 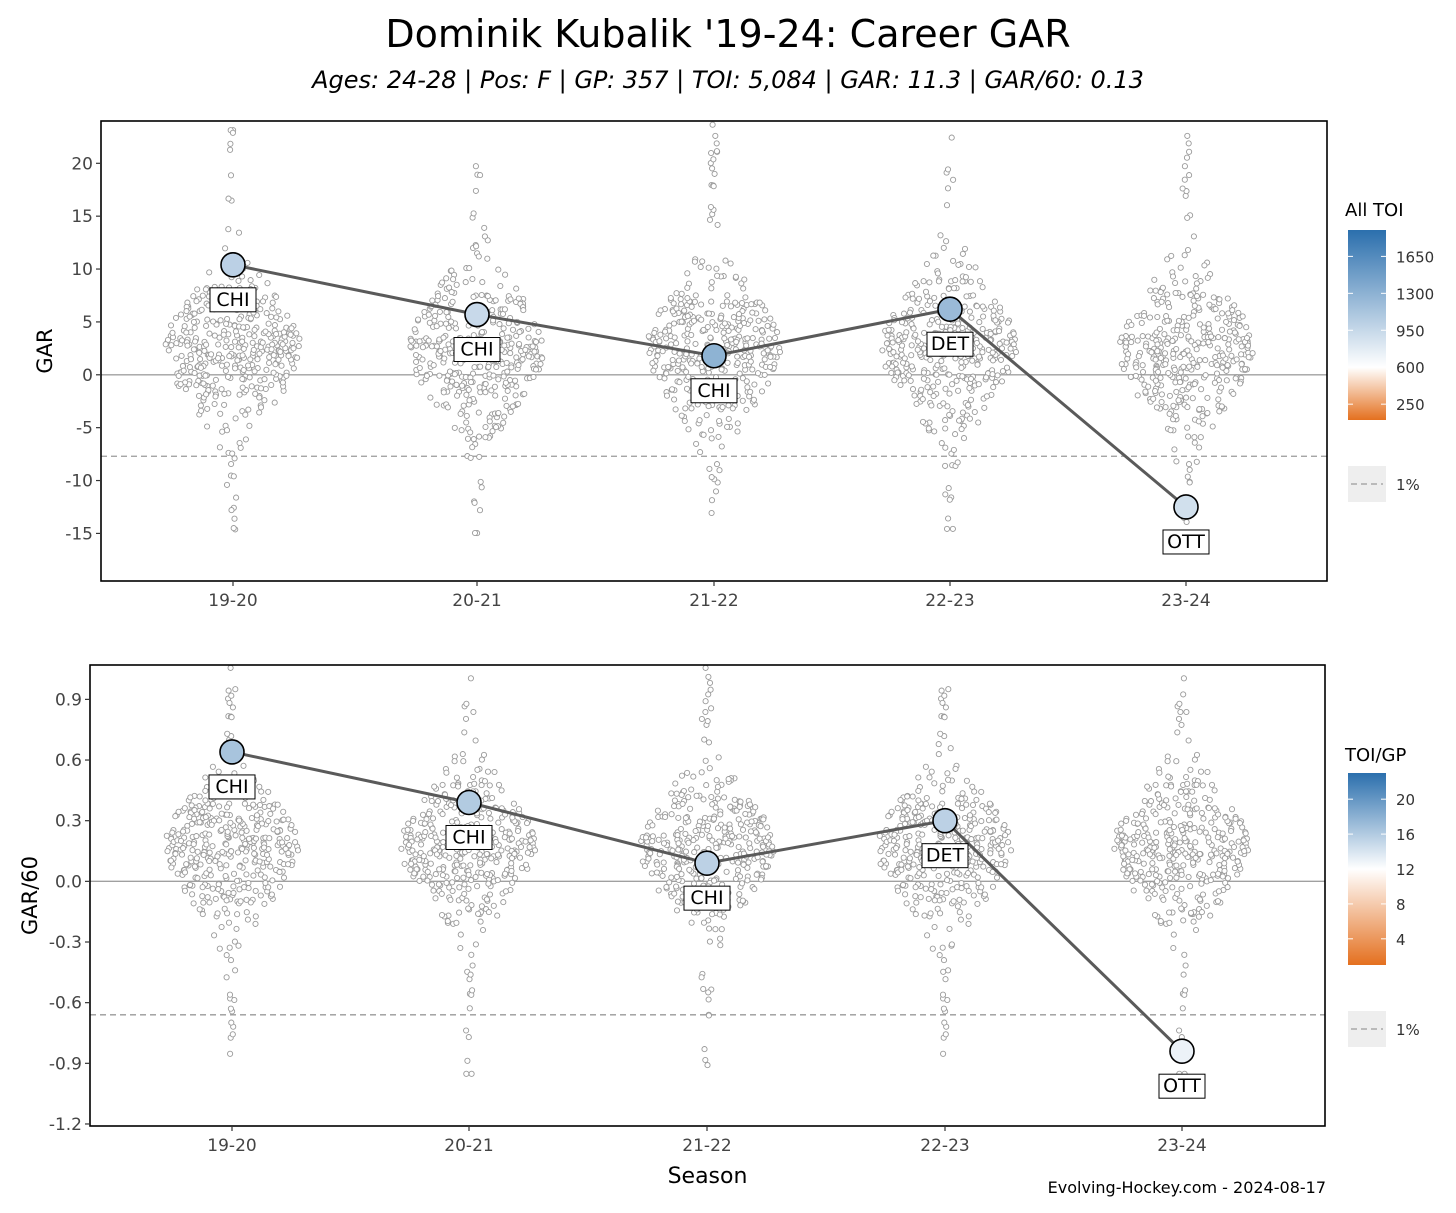 What do you see at coordinates (87, 323) in the screenshot?
I see `y-tick-label: 5` at bounding box center [87, 323].